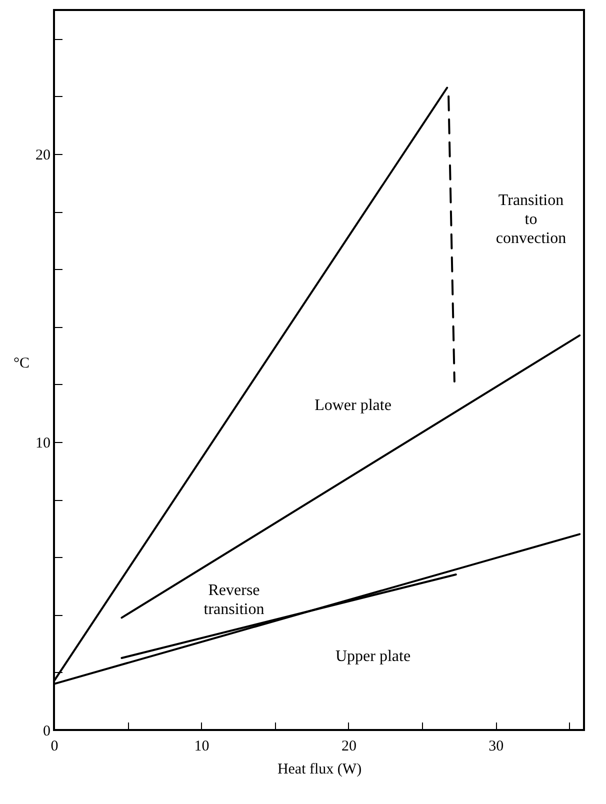 This screenshot has width=606, height=804. I want to click on y-axis-title: °C, so click(21, 364).